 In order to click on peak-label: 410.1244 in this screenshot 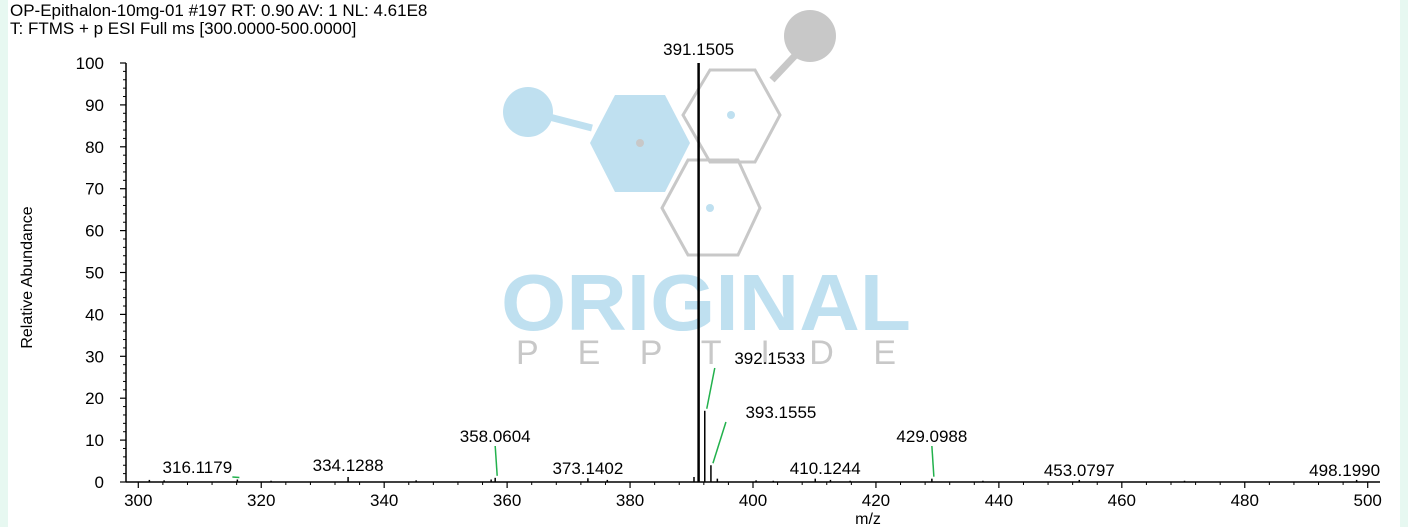, I will do `click(825, 468)`.